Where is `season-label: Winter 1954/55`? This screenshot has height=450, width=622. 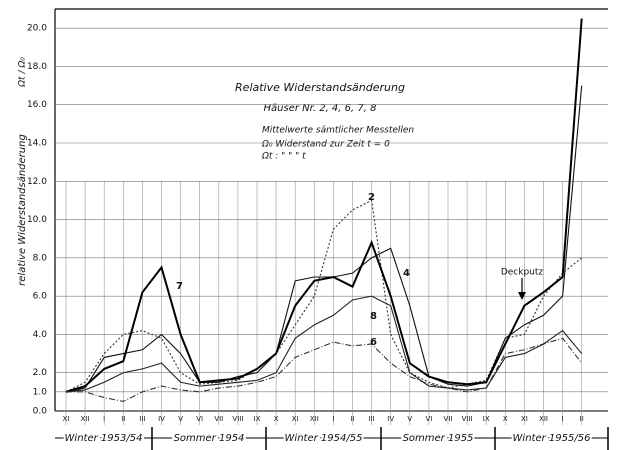 season-label: Winter 1954/55 is located at coordinates (324, 438).